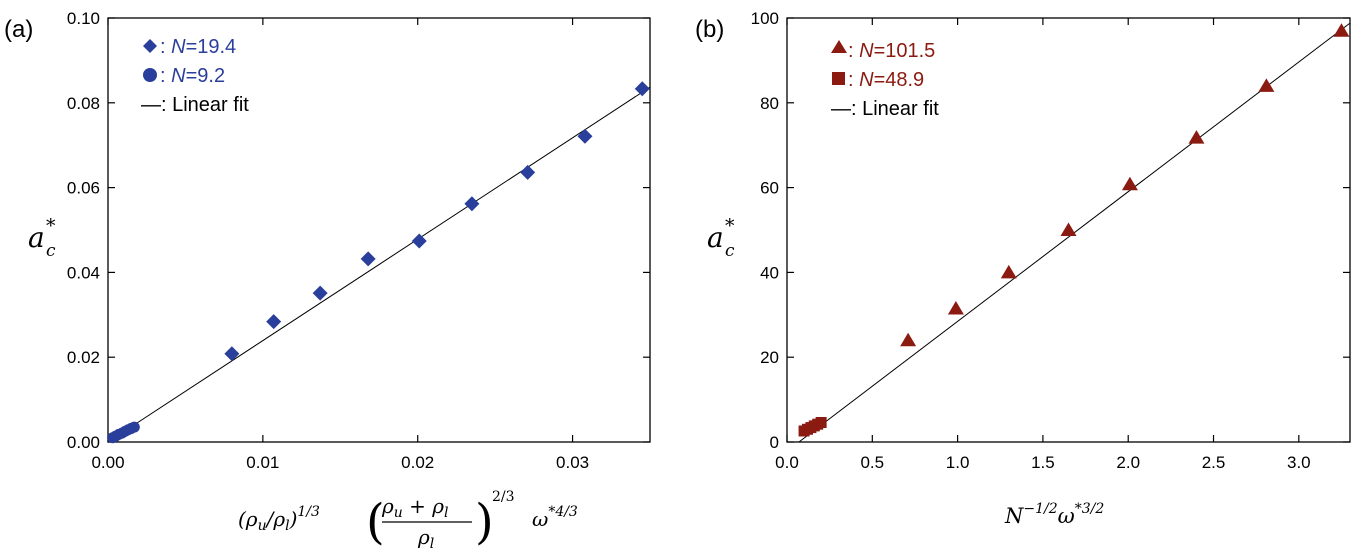 The image size is (1357, 554). Describe the element at coordinates (134, 427) in the screenshot. I see `circle-data-point` at that location.